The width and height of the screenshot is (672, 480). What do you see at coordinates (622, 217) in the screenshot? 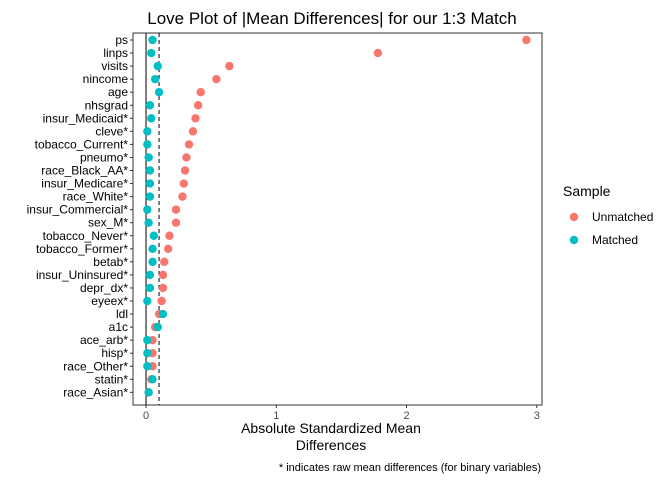
I see `legend-label-unmatched: Unmatched` at bounding box center [622, 217].